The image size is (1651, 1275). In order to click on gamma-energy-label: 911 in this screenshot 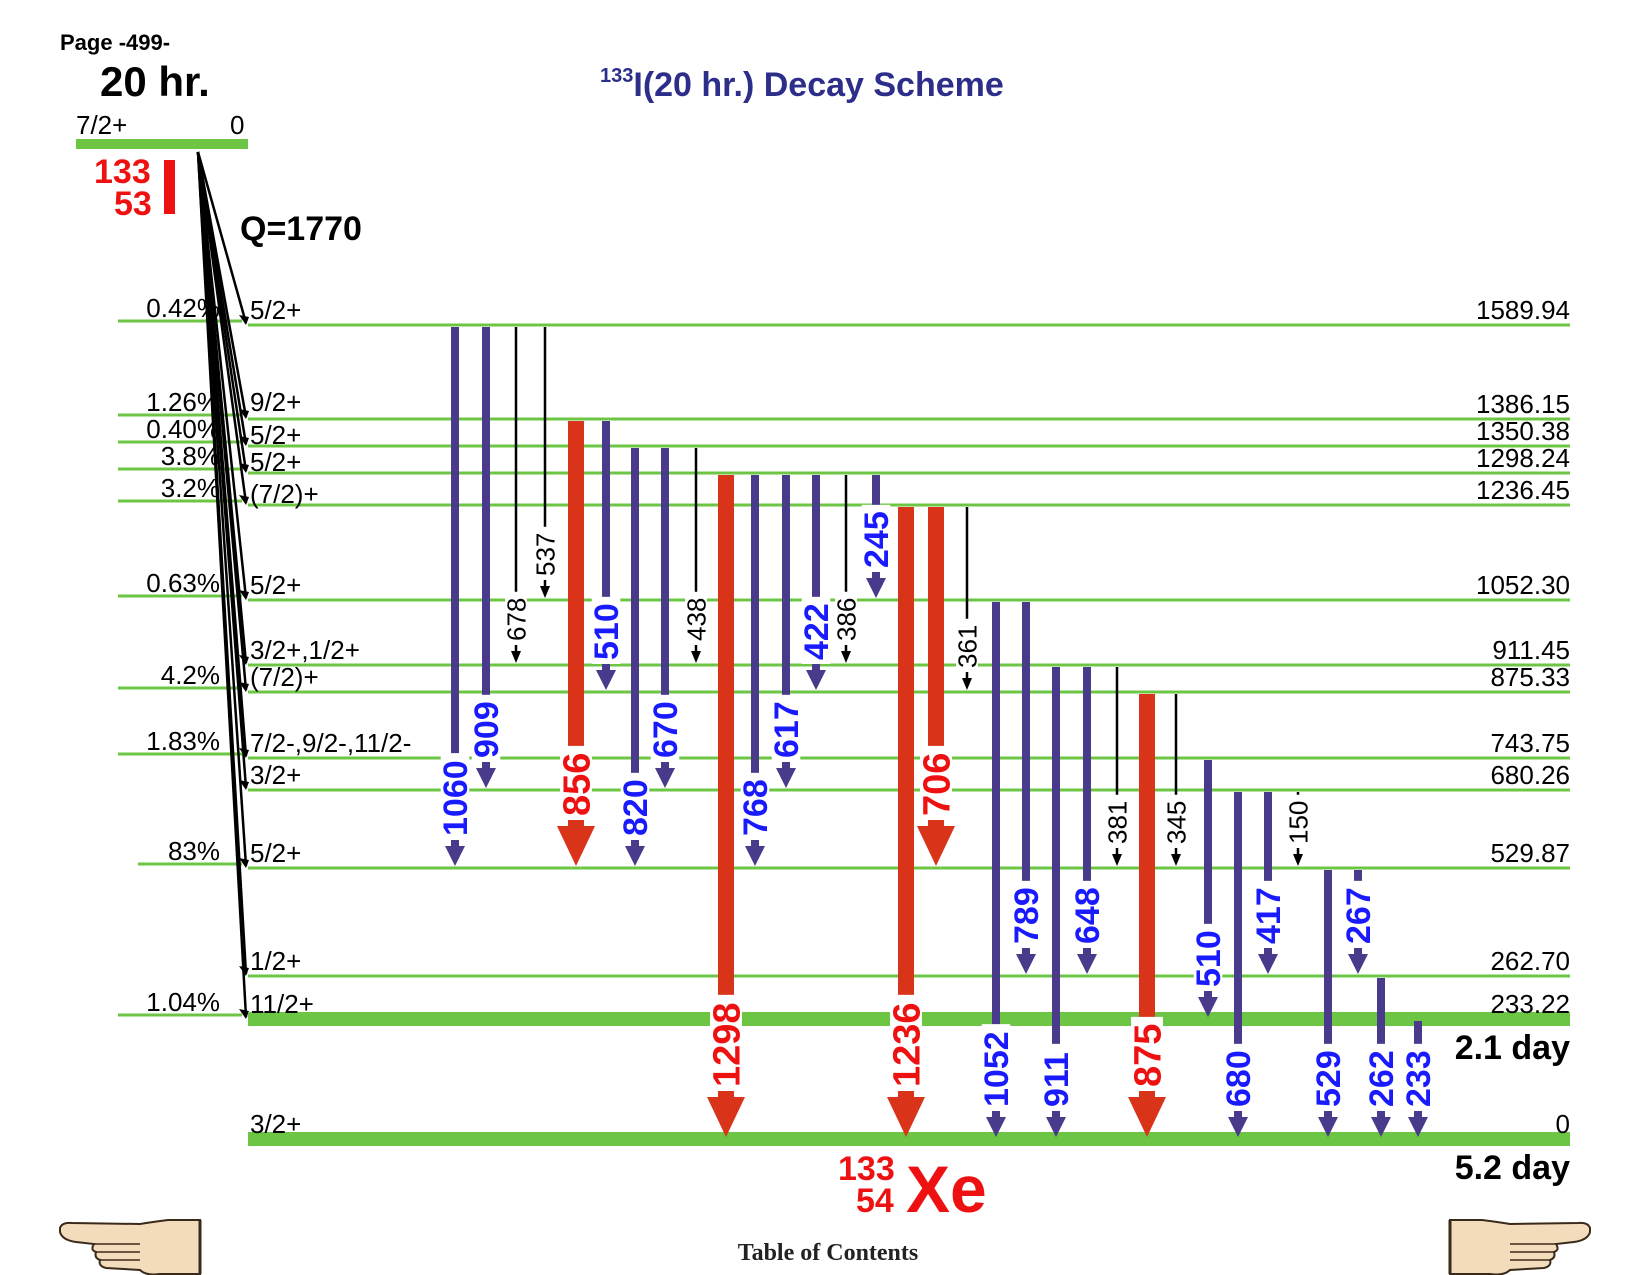, I will do `click(1057, 1079)`.